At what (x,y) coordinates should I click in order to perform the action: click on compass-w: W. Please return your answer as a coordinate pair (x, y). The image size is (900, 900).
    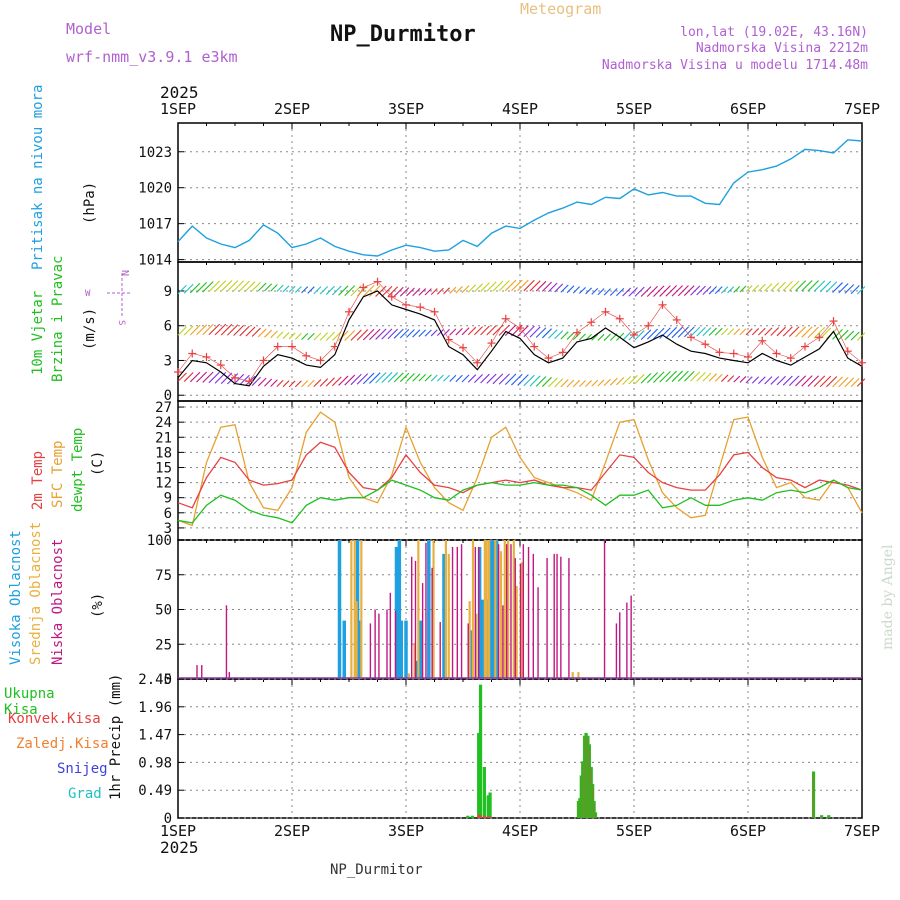
    Looking at the image, I should click on (88, 294).